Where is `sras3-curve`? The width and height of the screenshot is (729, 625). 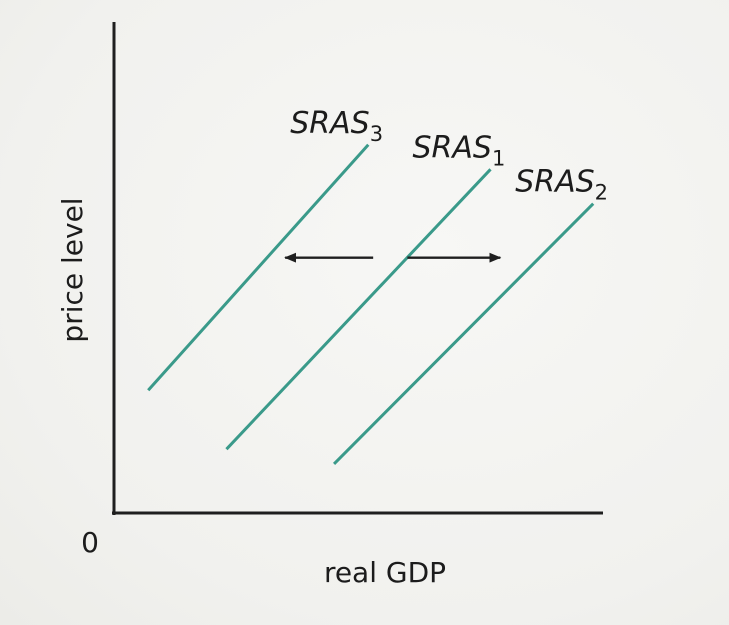 sras3-curve is located at coordinates (258, 267).